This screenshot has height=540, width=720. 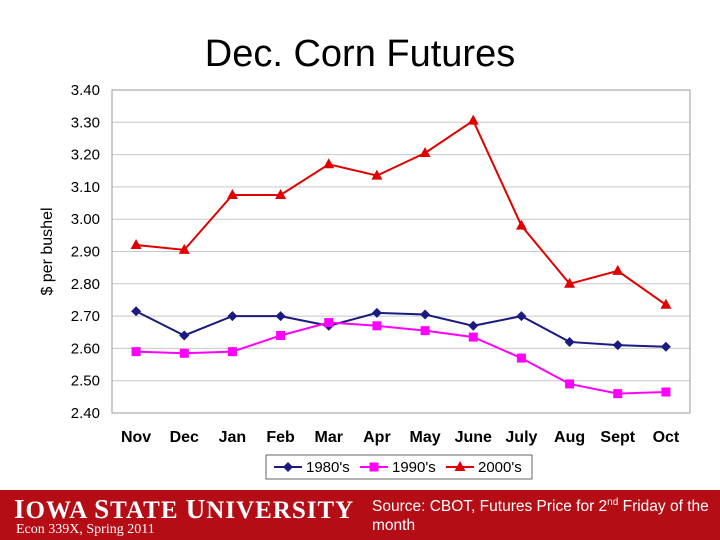 I want to click on source-suffix: Friday of the month, so click(x=540, y=516).